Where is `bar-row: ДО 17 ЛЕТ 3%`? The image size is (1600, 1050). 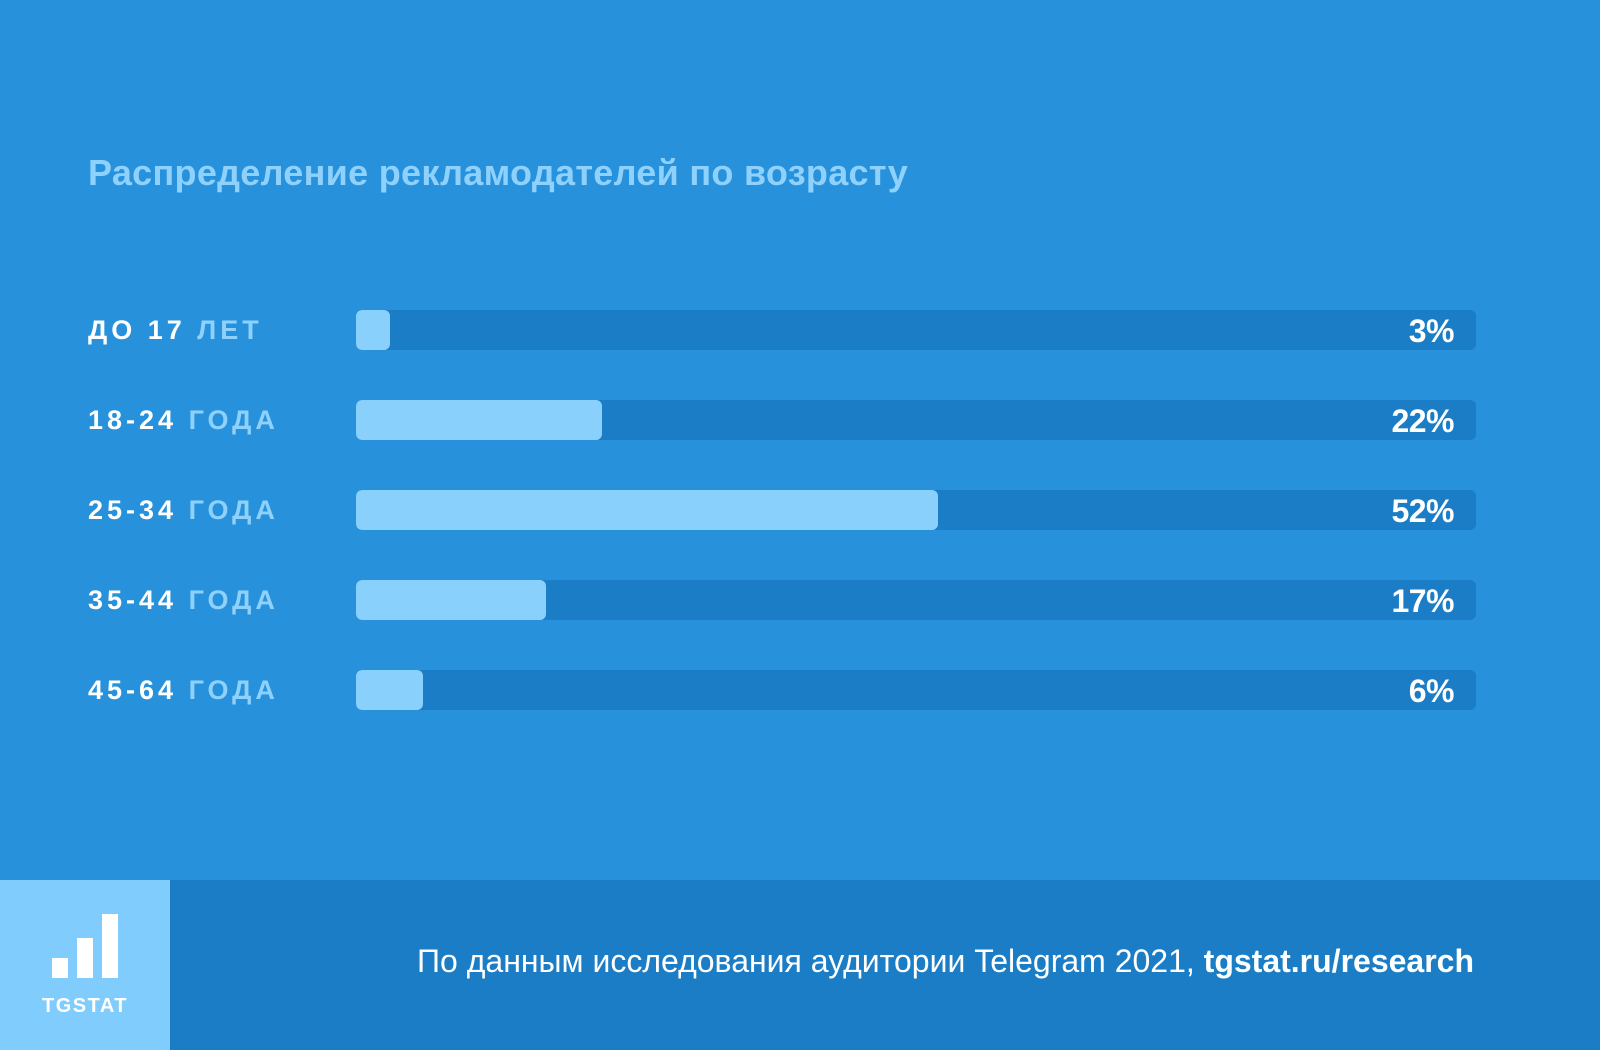 bar-row: ДО 17 ЛЕТ 3% is located at coordinates (800, 330).